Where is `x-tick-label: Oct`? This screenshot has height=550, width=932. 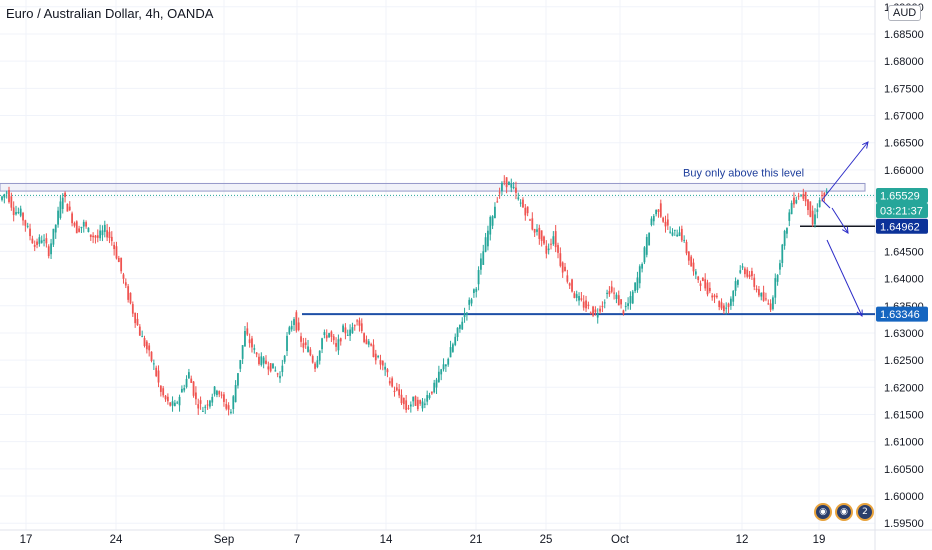
x-tick-label: Oct is located at coordinates (620, 540).